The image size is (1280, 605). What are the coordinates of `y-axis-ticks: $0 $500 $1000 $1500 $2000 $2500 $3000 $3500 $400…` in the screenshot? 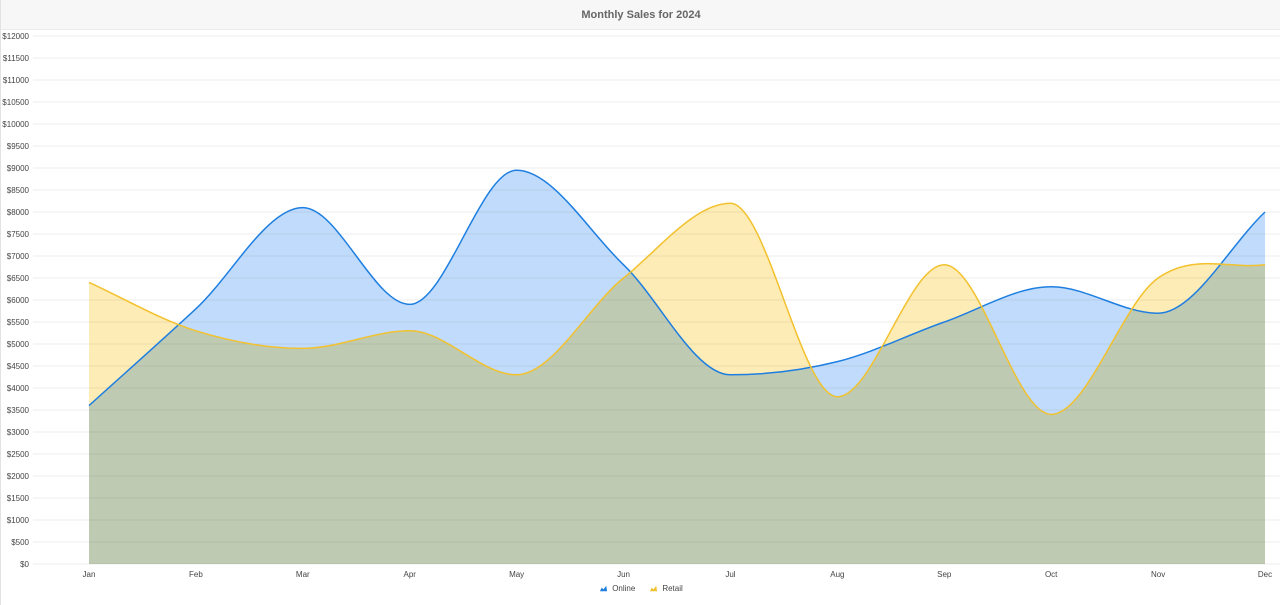 It's located at (15, 300).